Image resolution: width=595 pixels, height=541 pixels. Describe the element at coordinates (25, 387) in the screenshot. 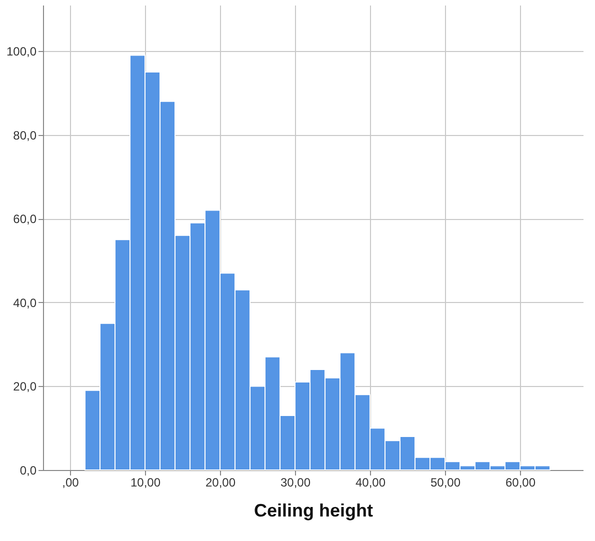

I see `y-tick-label: 20,0` at that location.